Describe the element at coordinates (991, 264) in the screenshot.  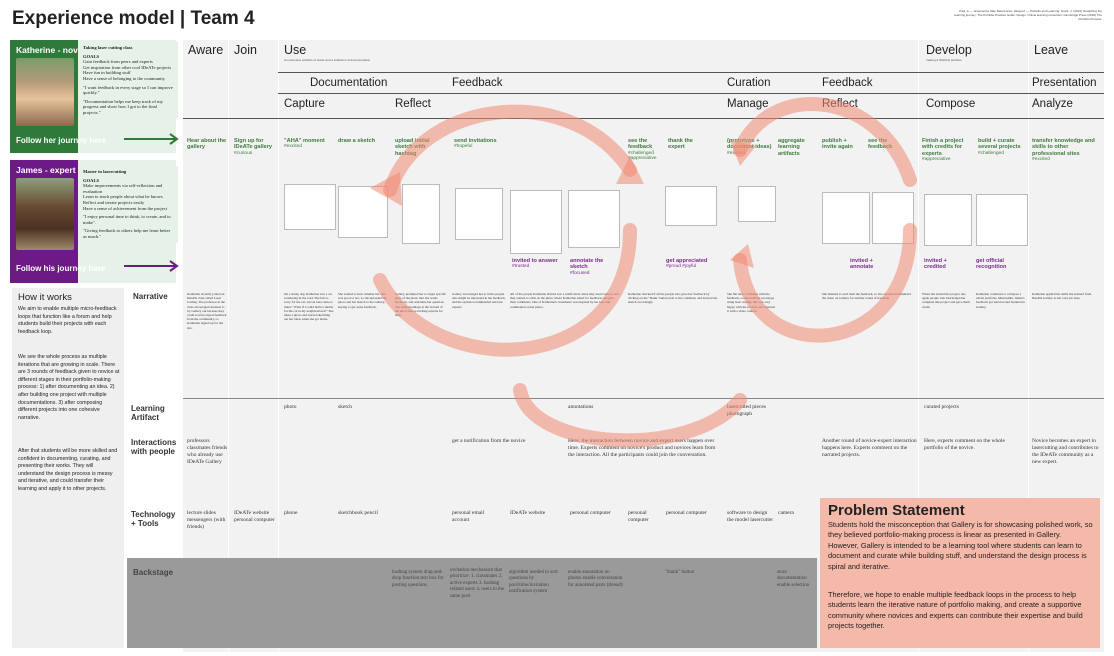
I see `expert-action: get official recognition` at that location.